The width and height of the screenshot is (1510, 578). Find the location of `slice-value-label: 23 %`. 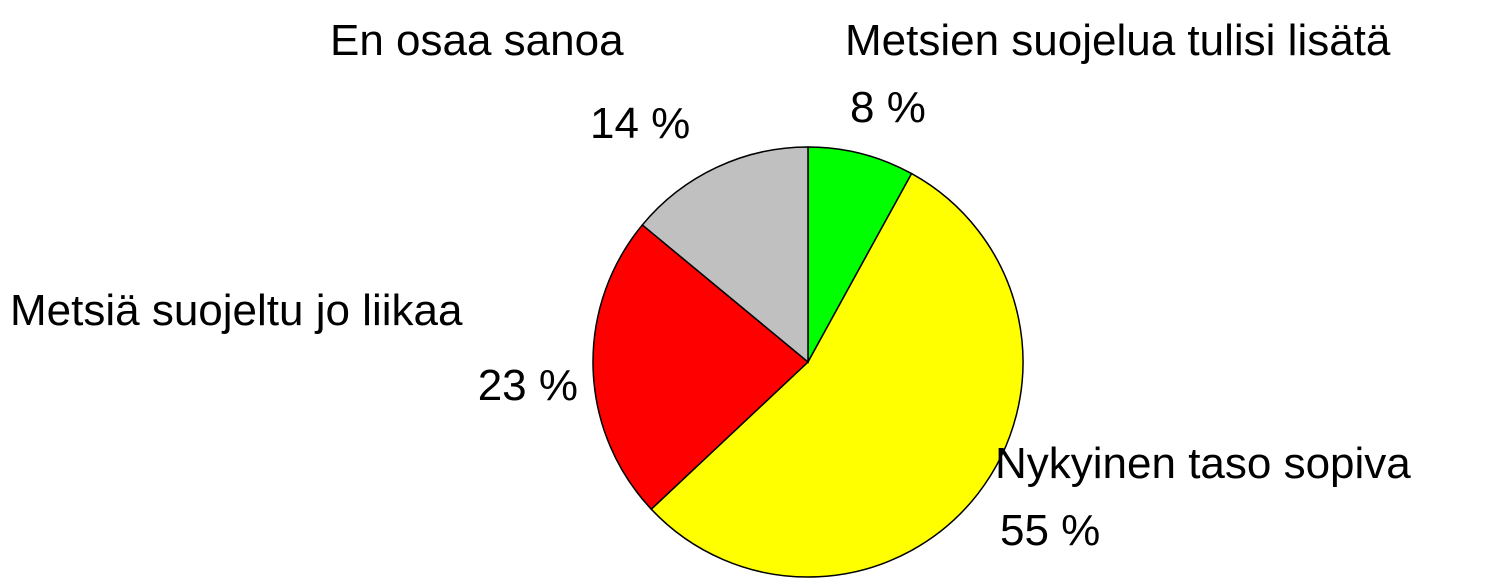

slice-value-label: 23 % is located at coordinates (528, 385).